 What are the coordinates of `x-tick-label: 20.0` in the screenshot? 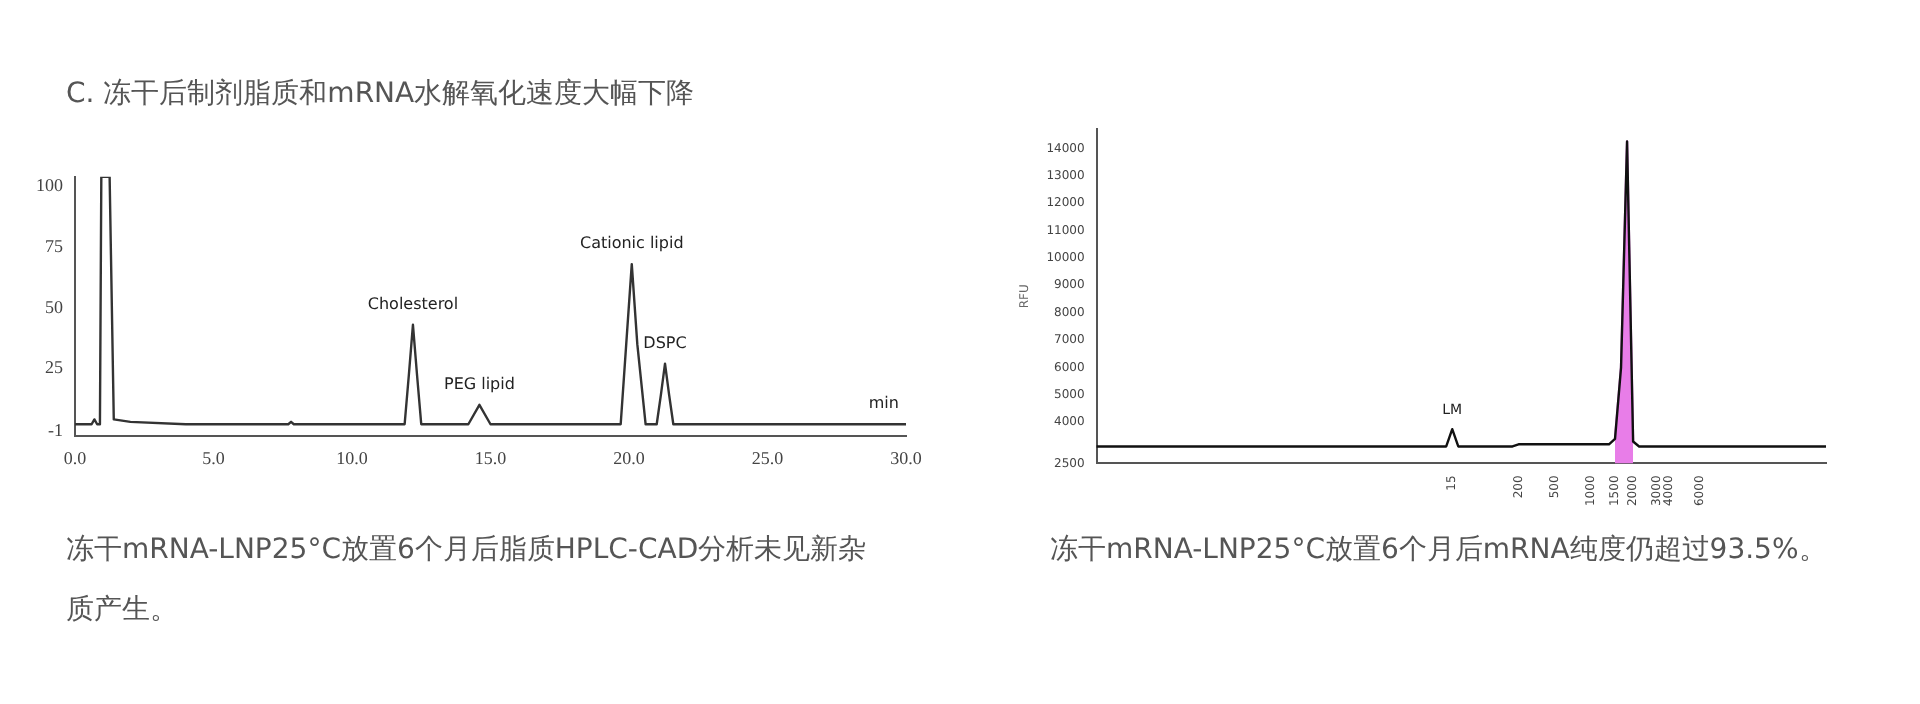 It's located at (629, 457).